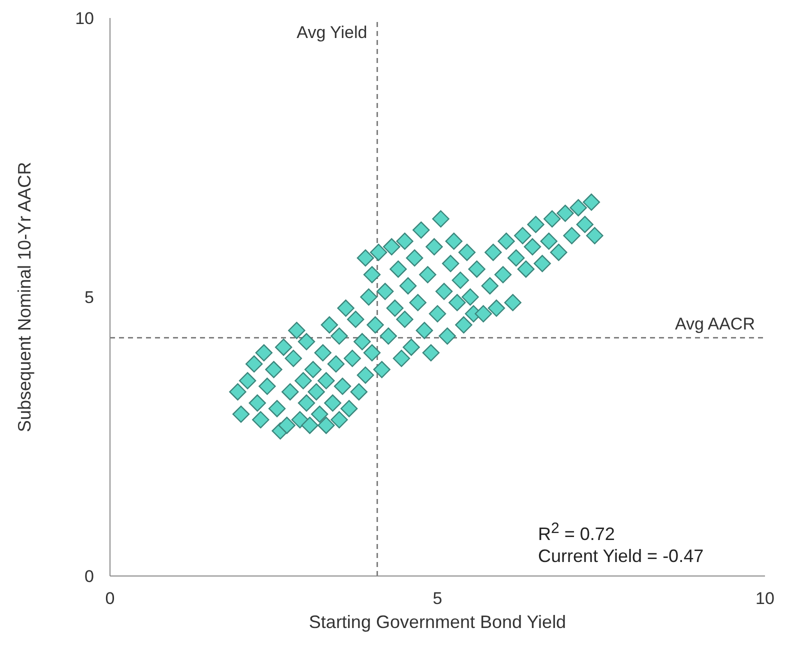  I want to click on y-axis-title: Subsequent Nominal 10-Yr AACR, so click(24, 297).